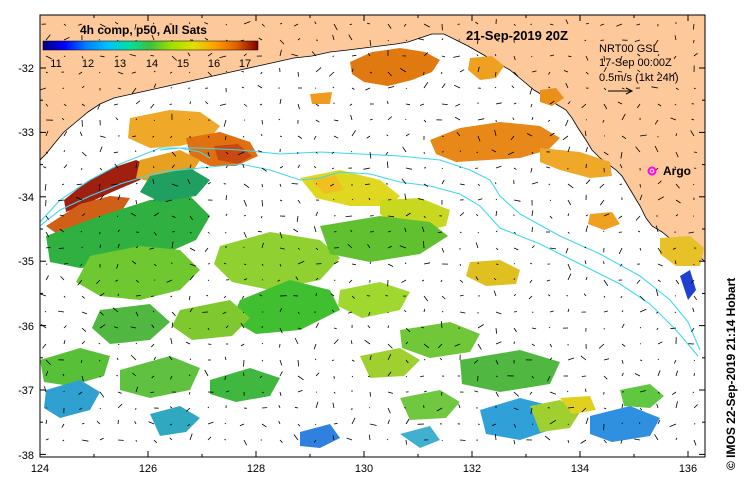 This screenshot has width=749, height=496. What do you see at coordinates (364, 469) in the screenshot?
I see `longitude-labels: 124 126 128 130 132 134 136` at bounding box center [364, 469].